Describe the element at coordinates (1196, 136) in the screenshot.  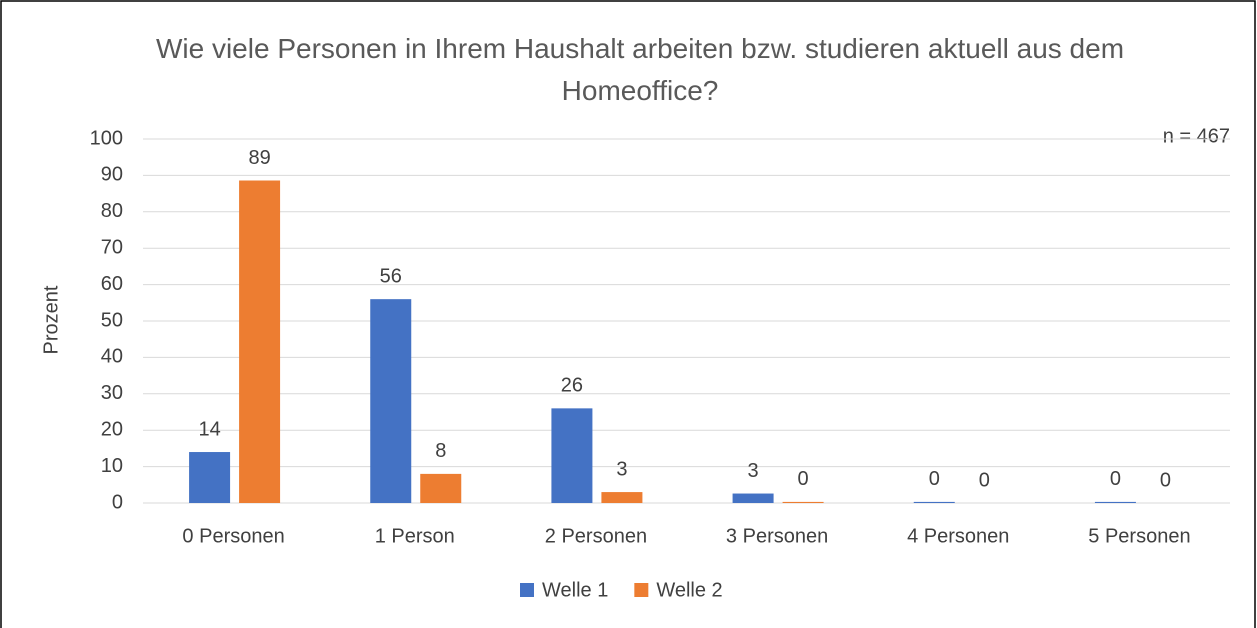
I see `annotation: n = 467` at that location.